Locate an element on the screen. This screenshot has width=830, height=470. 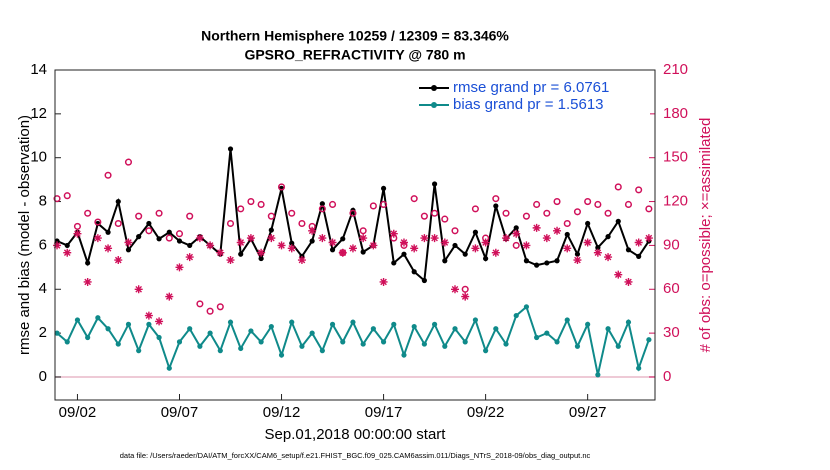
x-tick-label: 09/02 is located at coordinates (78, 412).